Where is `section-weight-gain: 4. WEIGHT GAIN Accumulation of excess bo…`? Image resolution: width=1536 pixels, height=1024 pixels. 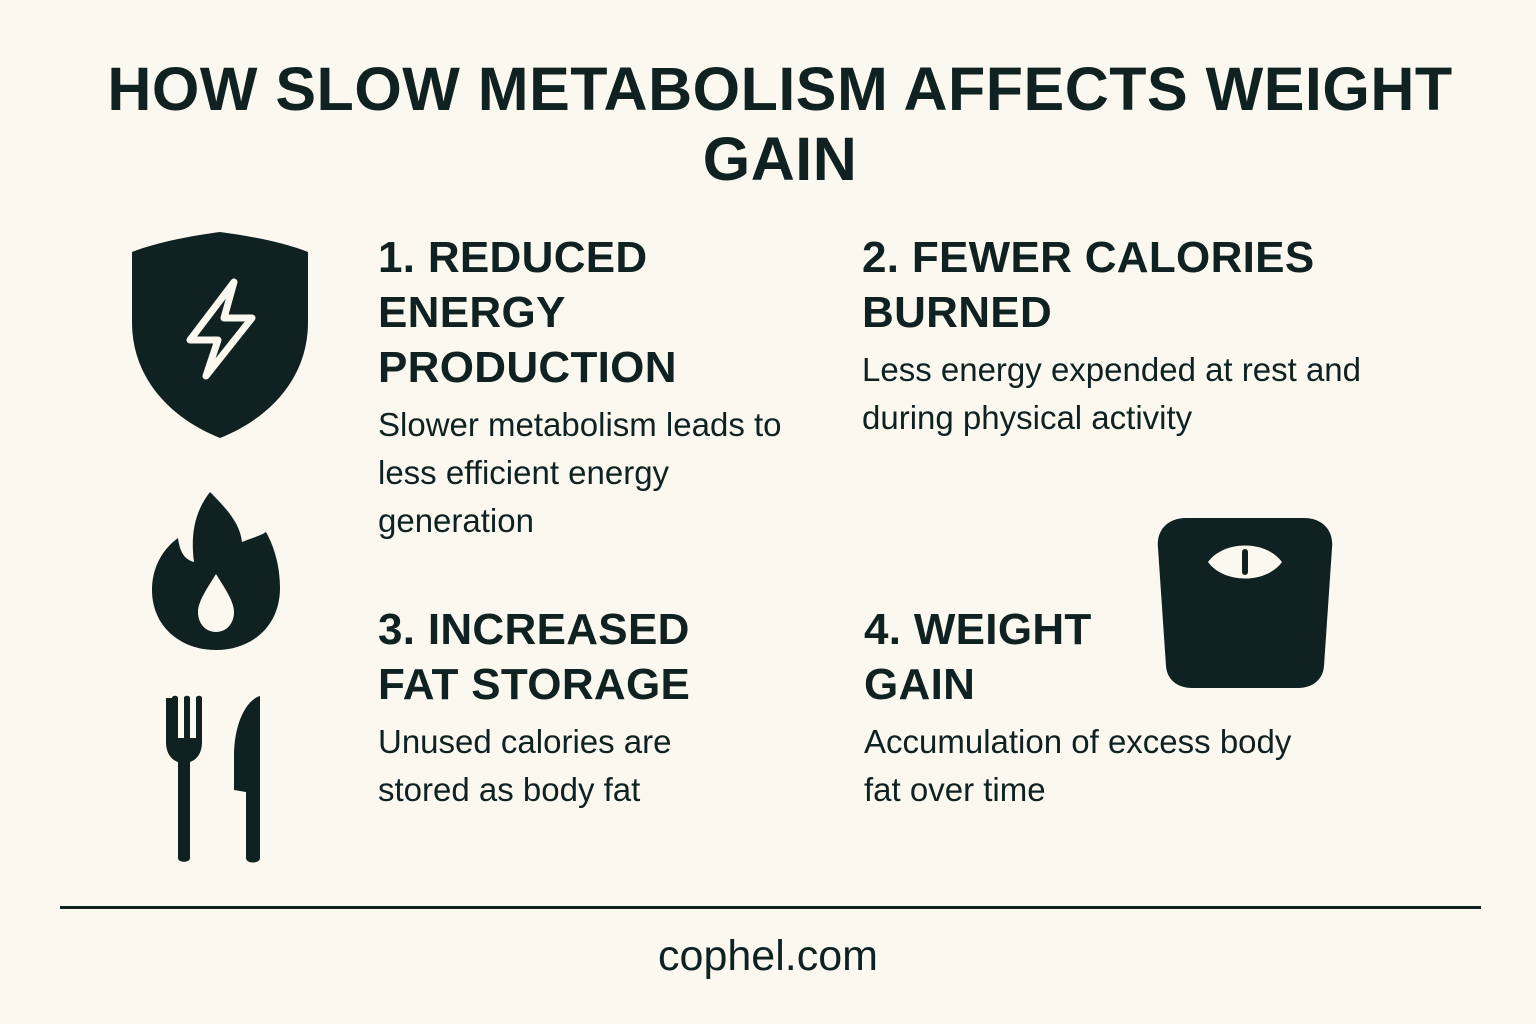 section-weight-gain: 4. WEIGHT GAIN Accumulation of excess bo… is located at coordinates (1084, 708).